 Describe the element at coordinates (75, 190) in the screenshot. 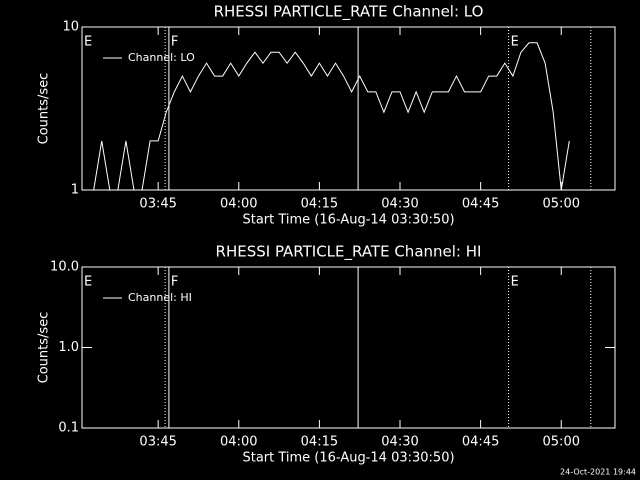

I see `y-tick-label: 1` at that location.